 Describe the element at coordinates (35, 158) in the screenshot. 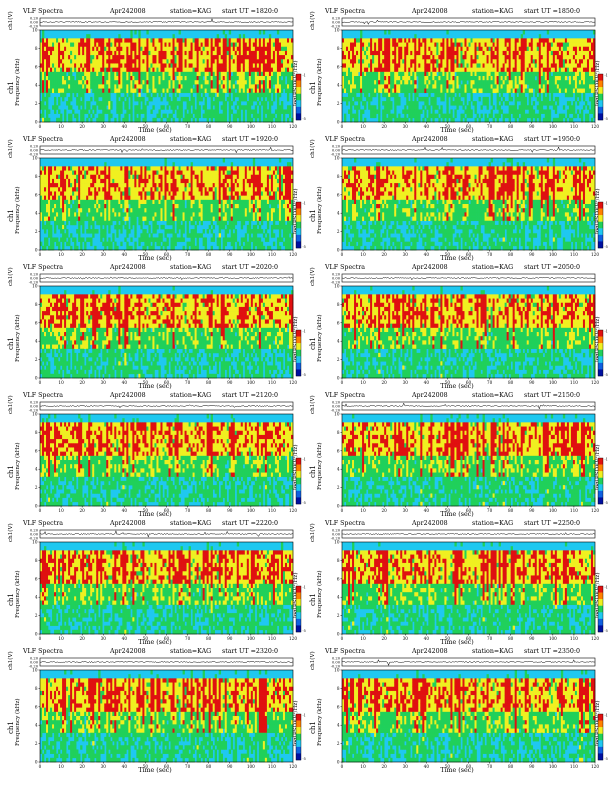

I see `y-tick-label: 10` at that location.